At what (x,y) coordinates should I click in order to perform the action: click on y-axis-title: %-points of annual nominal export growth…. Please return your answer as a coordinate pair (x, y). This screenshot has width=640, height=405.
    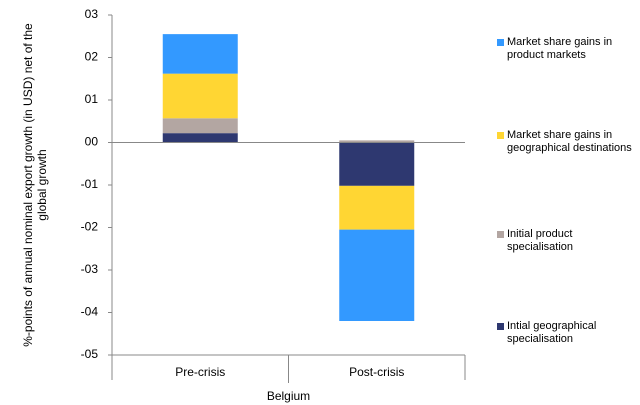
    Looking at the image, I should click on (35, 185).